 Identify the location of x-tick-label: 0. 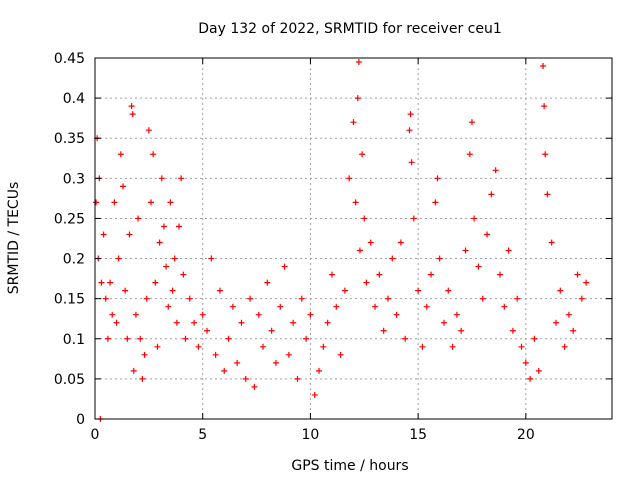
(95, 435).